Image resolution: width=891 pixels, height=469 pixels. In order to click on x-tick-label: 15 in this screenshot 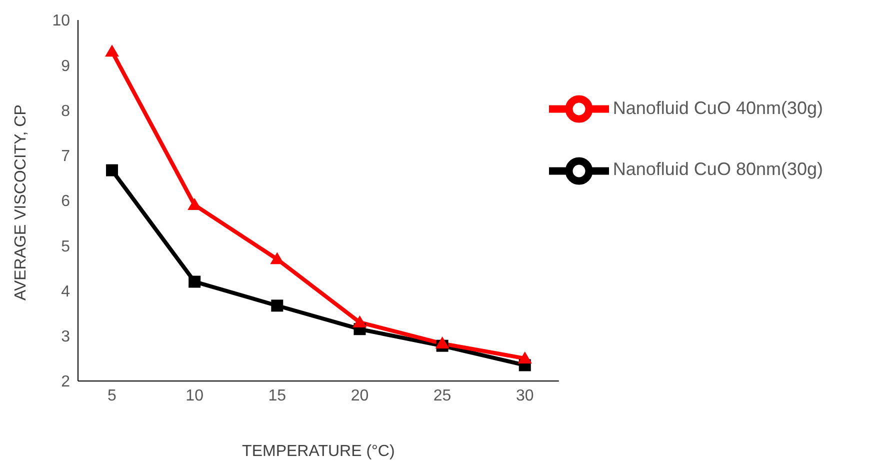, I will do `click(277, 395)`.